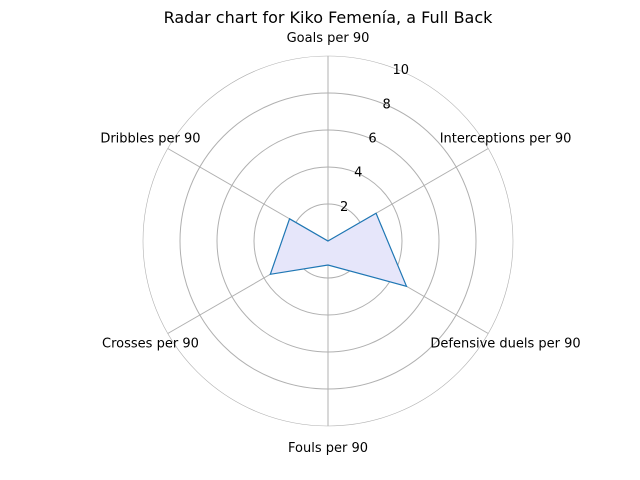  Describe the element at coordinates (506, 139) in the screenshot. I see `category-label-1: Interceptions per 90` at that location.